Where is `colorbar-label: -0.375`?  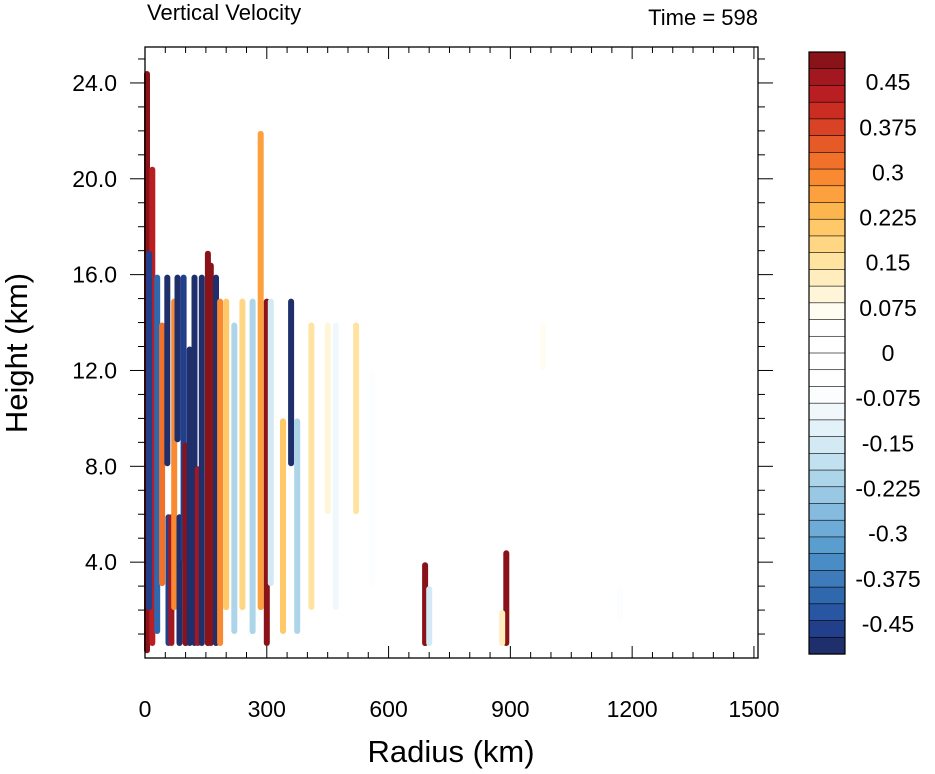
colorbar-label: -0.375 is located at coordinates (887, 579).